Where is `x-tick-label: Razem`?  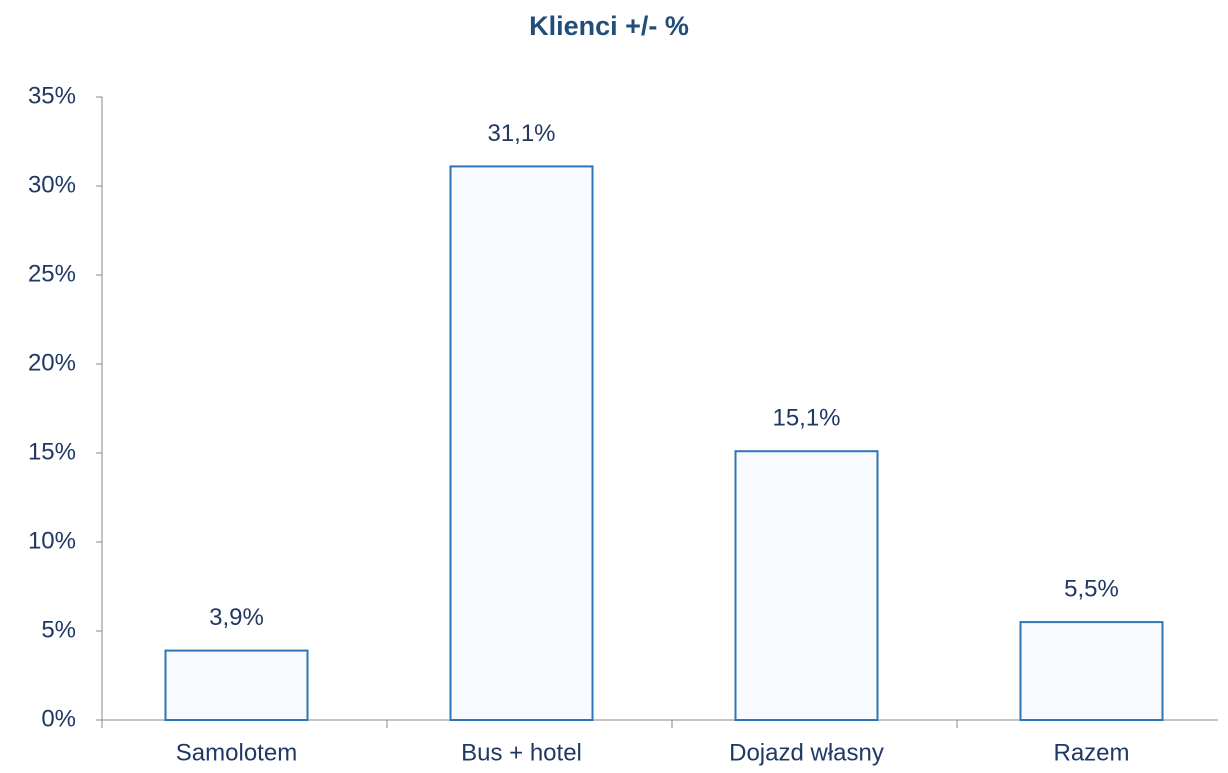
x-tick-label: Razem is located at coordinates (1091, 752).